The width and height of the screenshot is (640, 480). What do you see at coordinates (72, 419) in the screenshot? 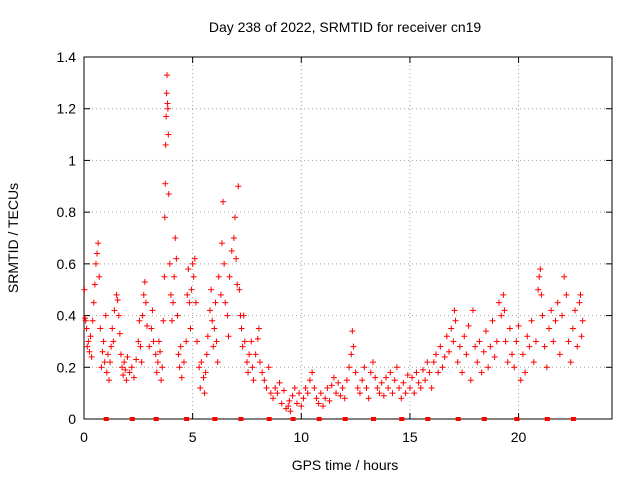
I see `y-tick-label: 0` at bounding box center [72, 419].